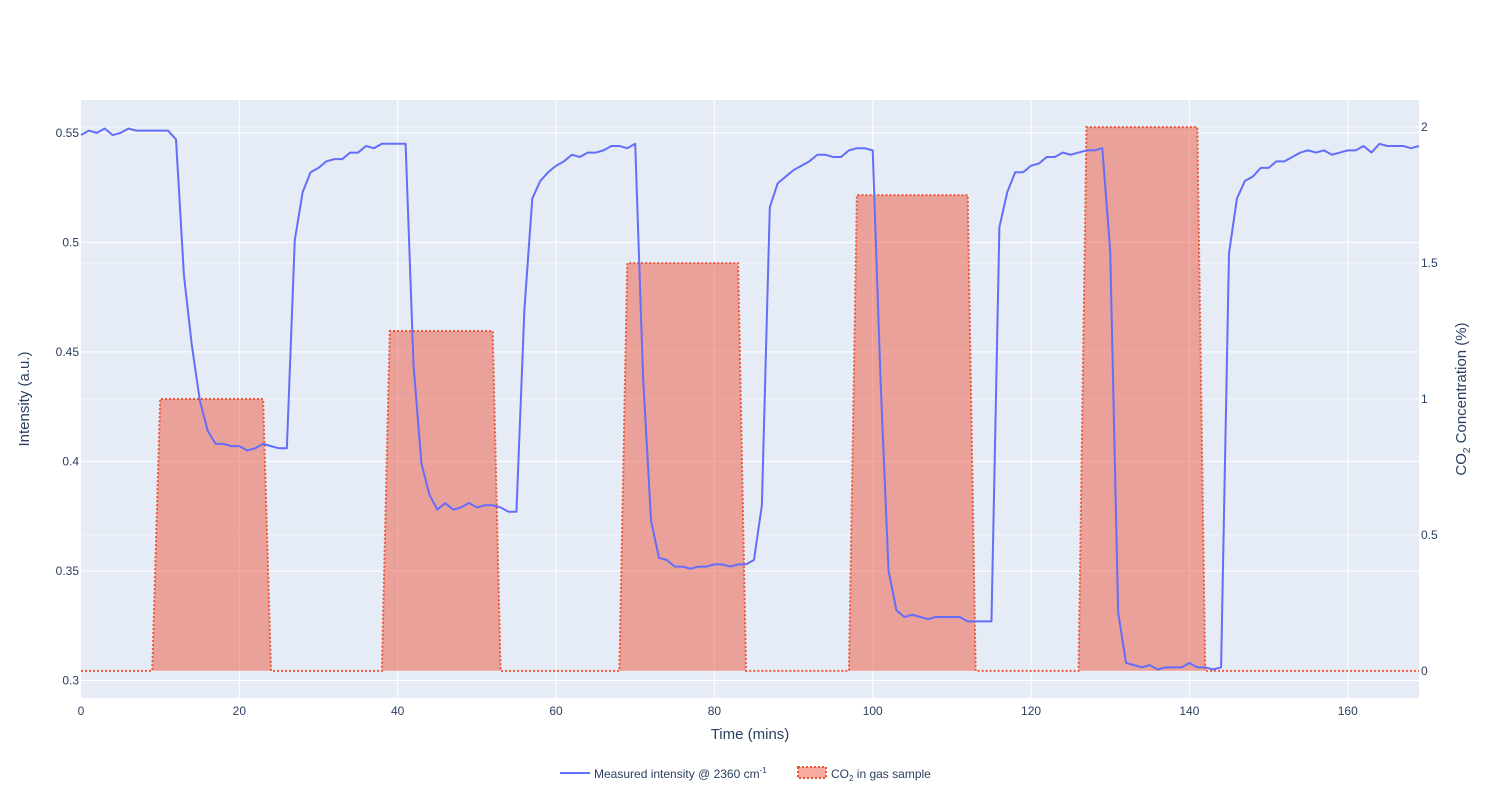 The height and width of the screenshot is (805, 1500). Describe the element at coordinates (677, 774) in the screenshot. I see `legend-label-intensity-main: Measured intensity @ 2360 cm` at that location.